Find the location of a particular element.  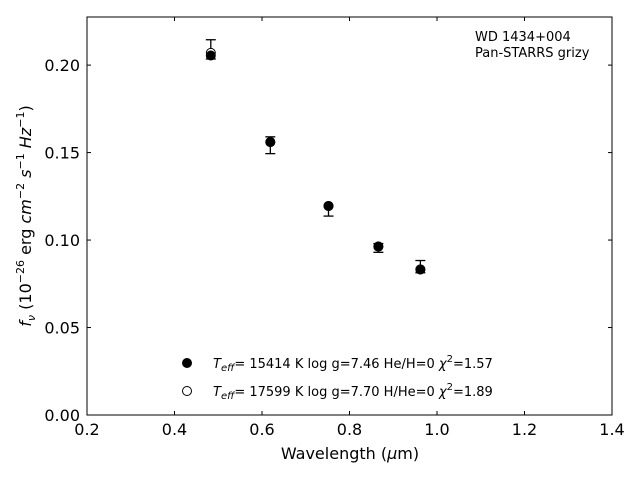

x-tick-label: 1.4 is located at coordinates (611, 429).